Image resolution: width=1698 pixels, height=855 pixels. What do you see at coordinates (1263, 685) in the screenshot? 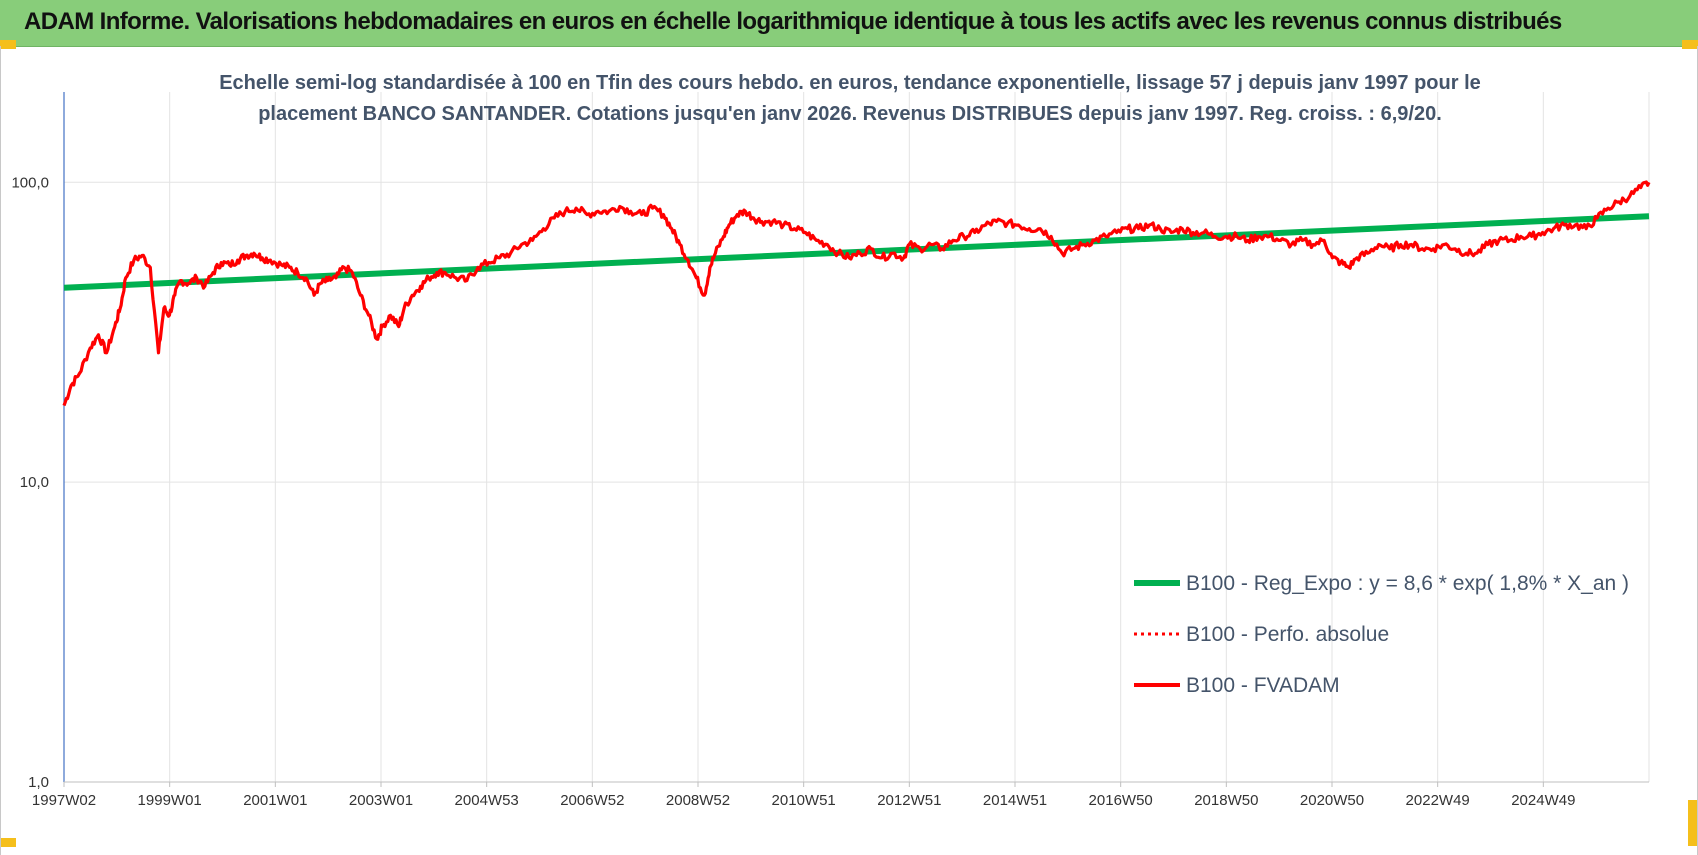
I see `legend-label: B100 - FVADAM` at bounding box center [1263, 685].